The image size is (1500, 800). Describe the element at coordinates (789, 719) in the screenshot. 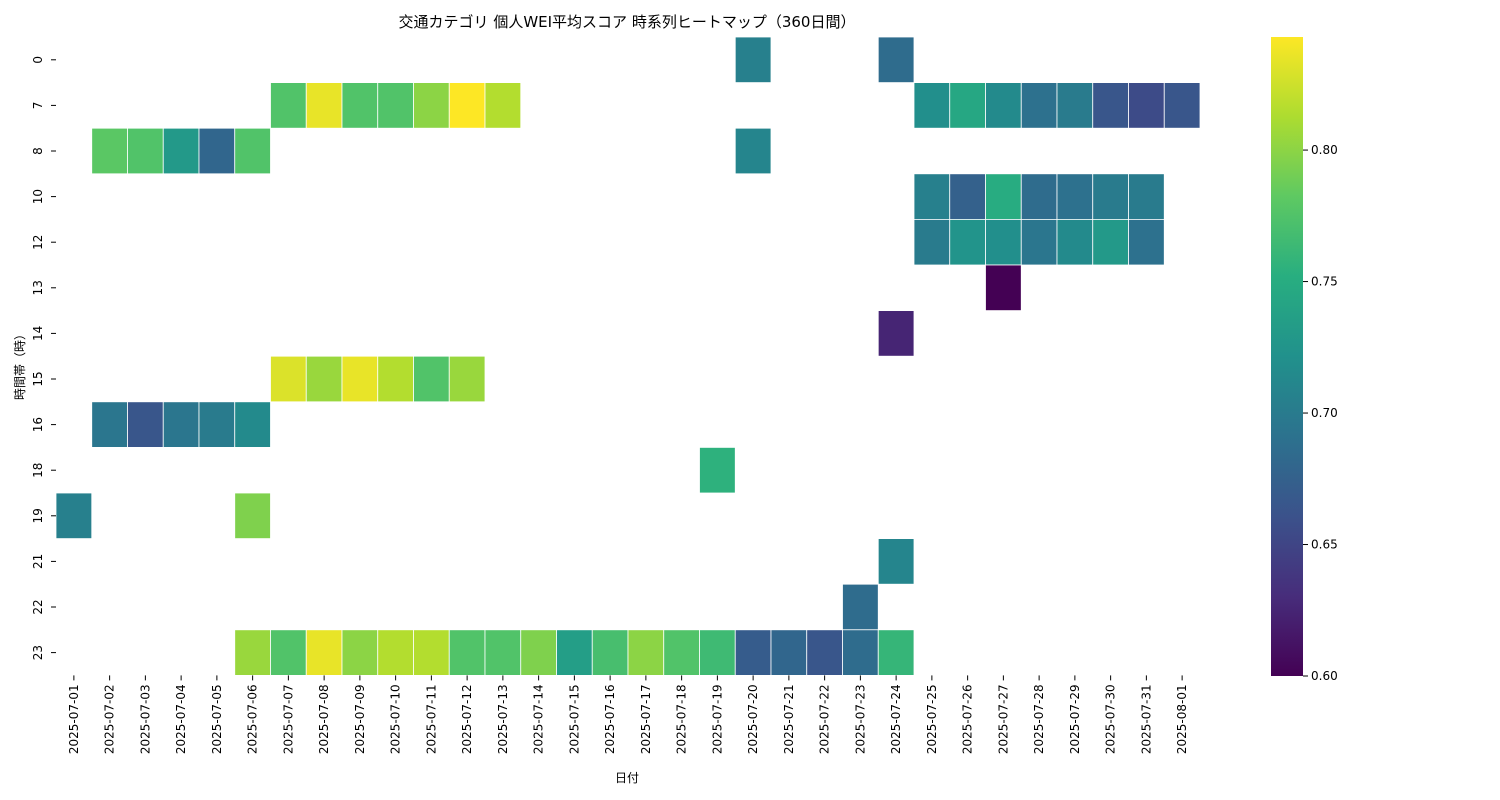

I see `x-tick-label: 2025-07-21` at that location.